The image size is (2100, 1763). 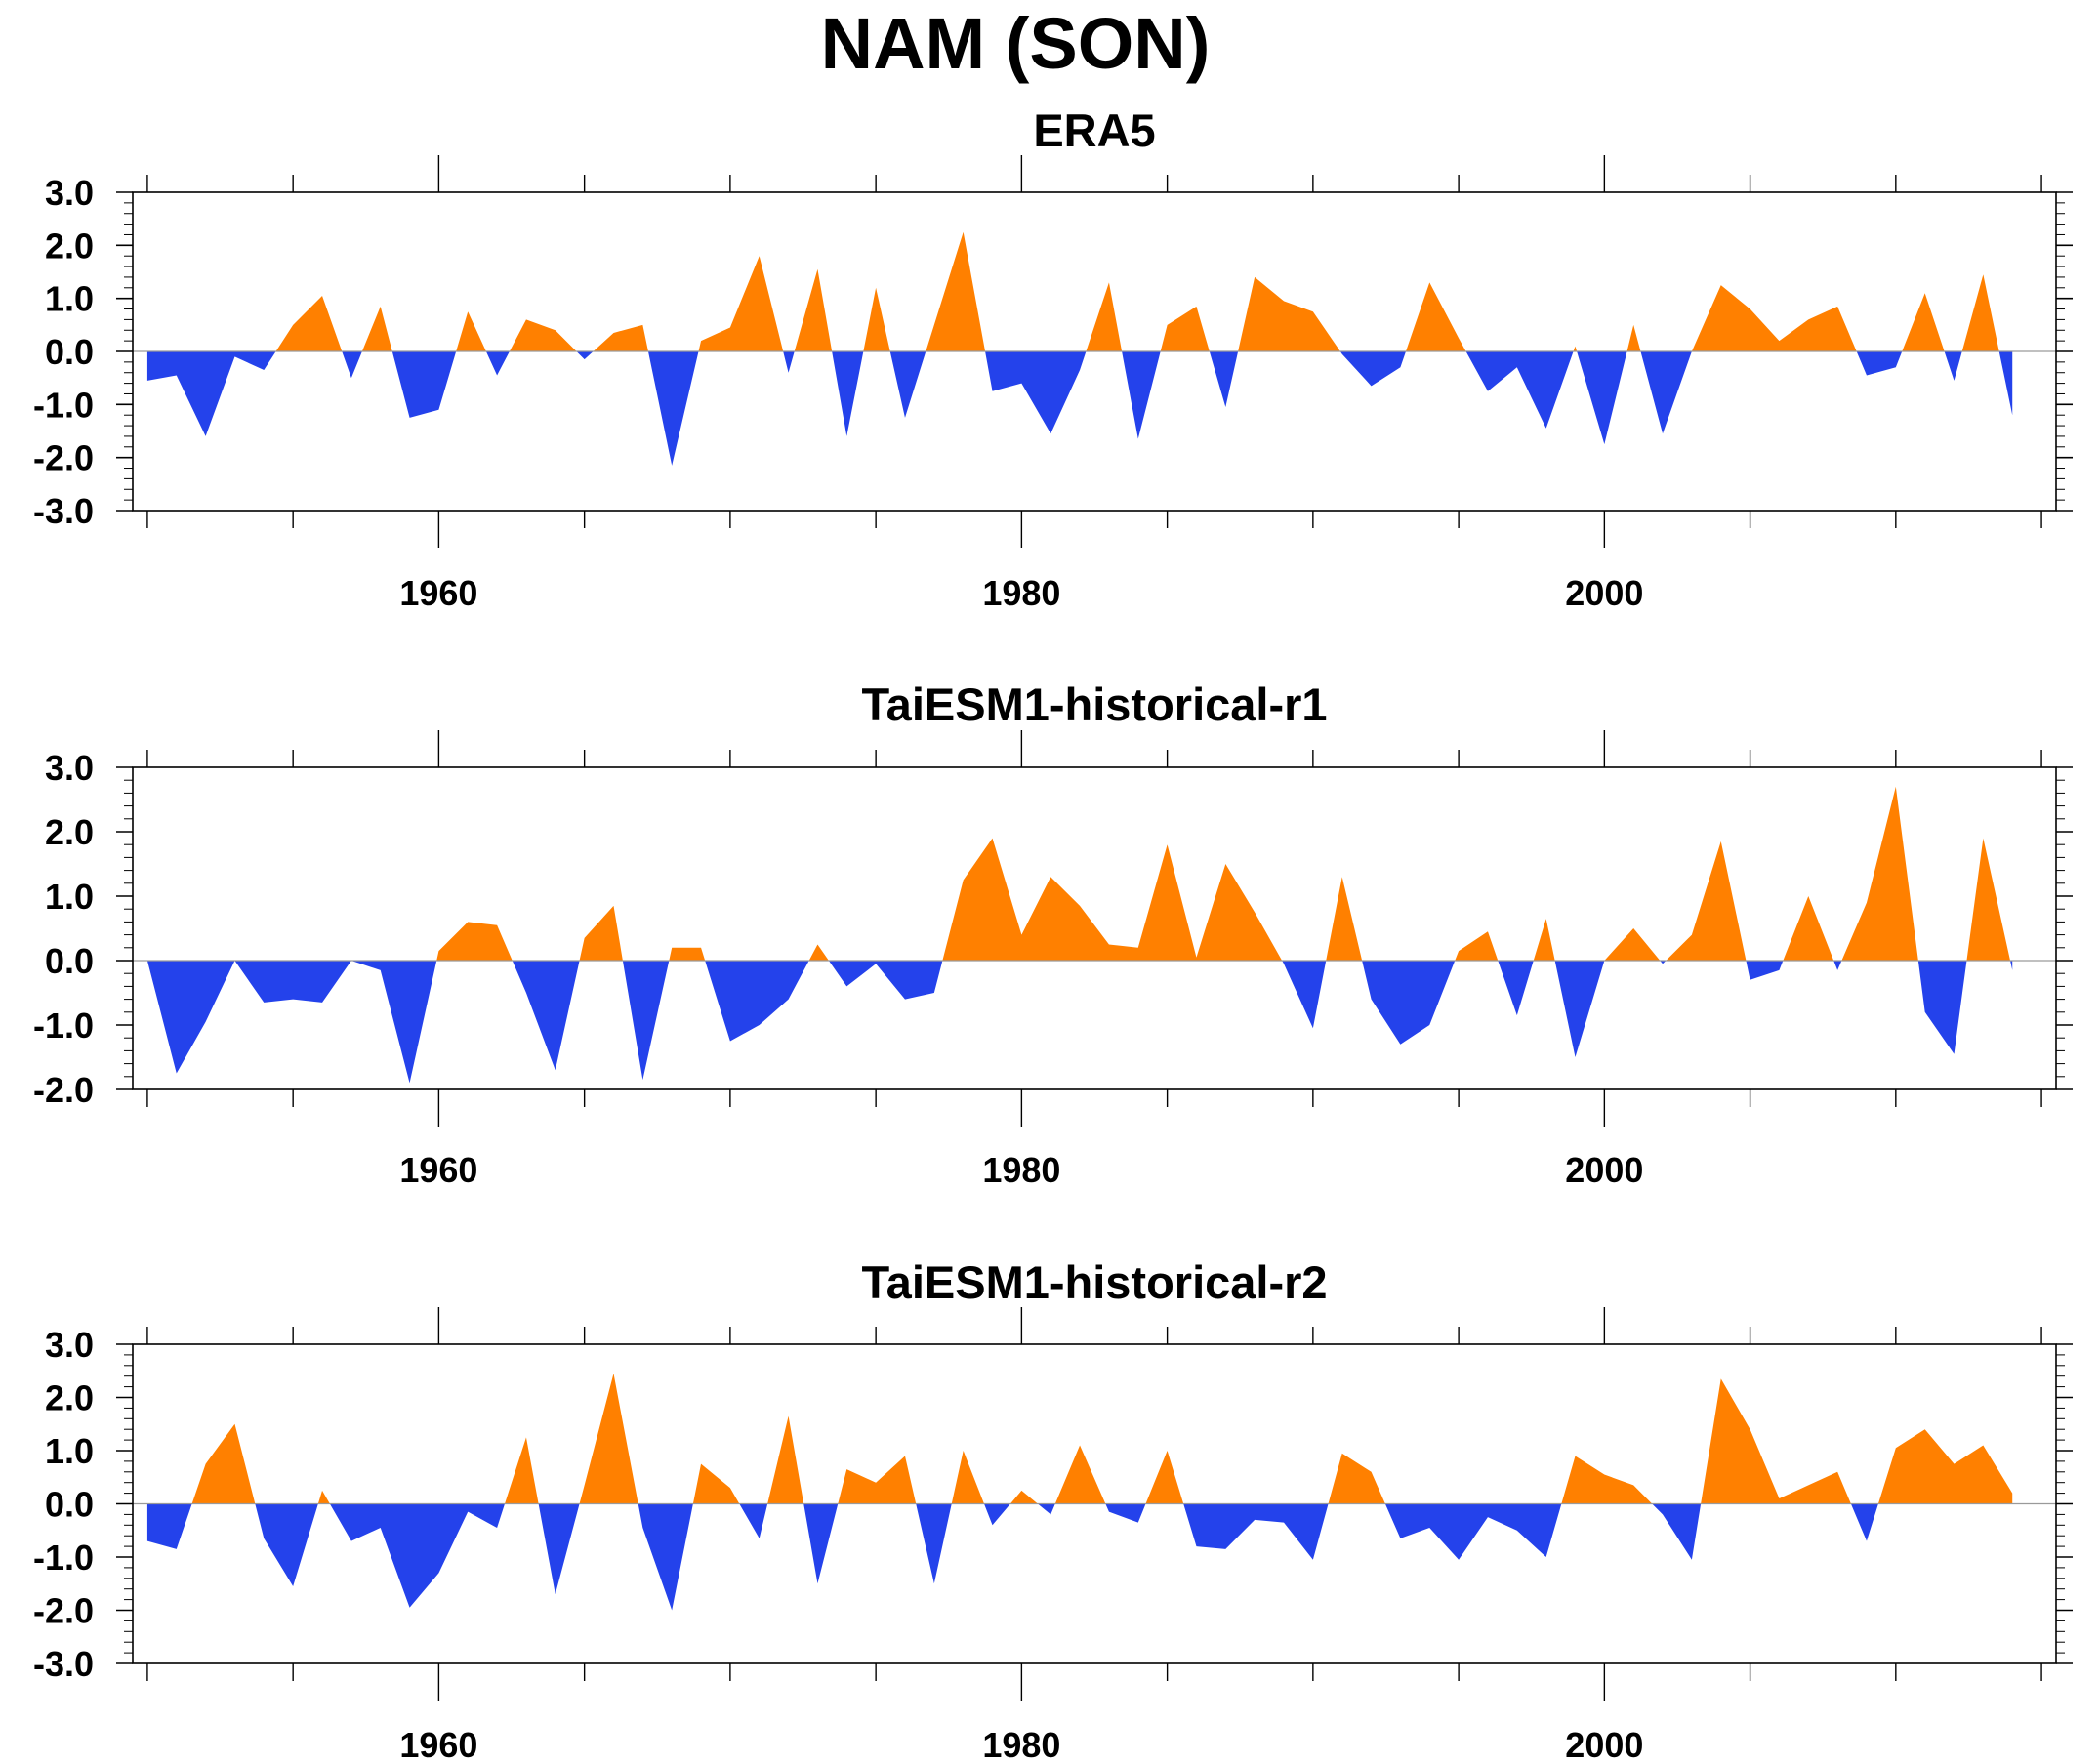 I want to click on panel-title: TaiESM1-historical-r1, so click(x=1094, y=704).